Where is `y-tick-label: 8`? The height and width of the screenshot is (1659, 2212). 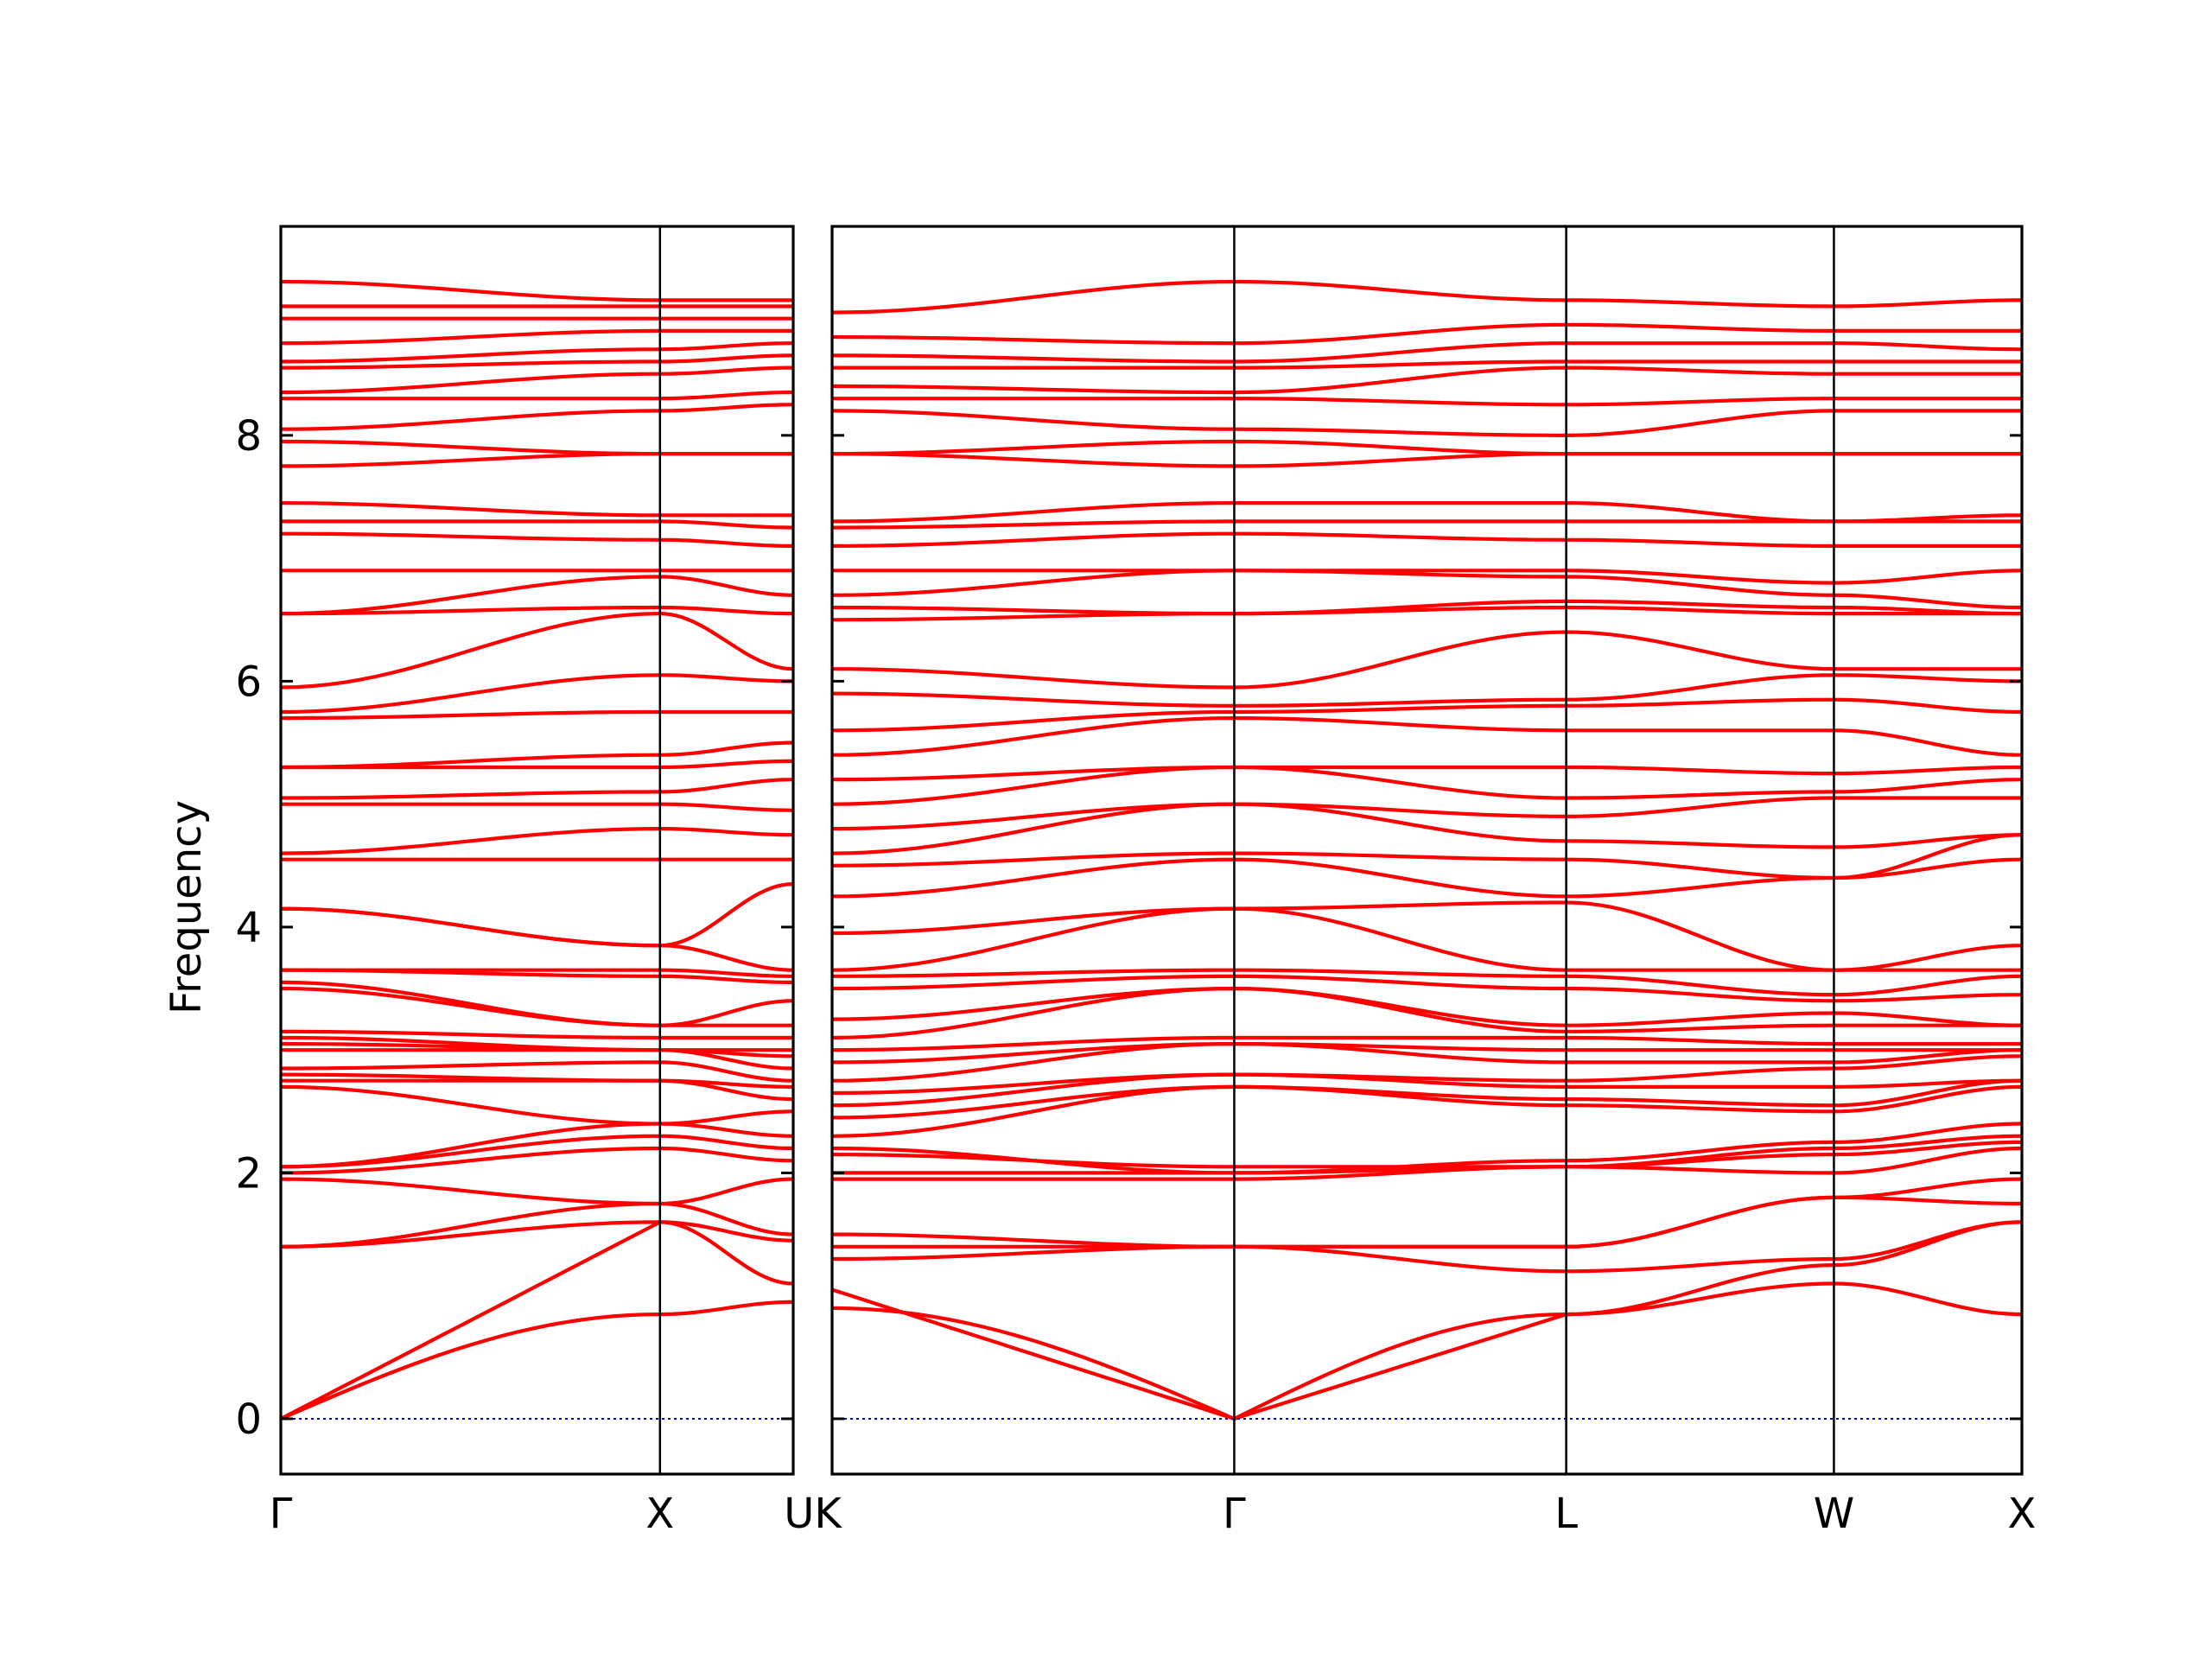 y-tick-label: 8 is located at coordinates (248, 436).